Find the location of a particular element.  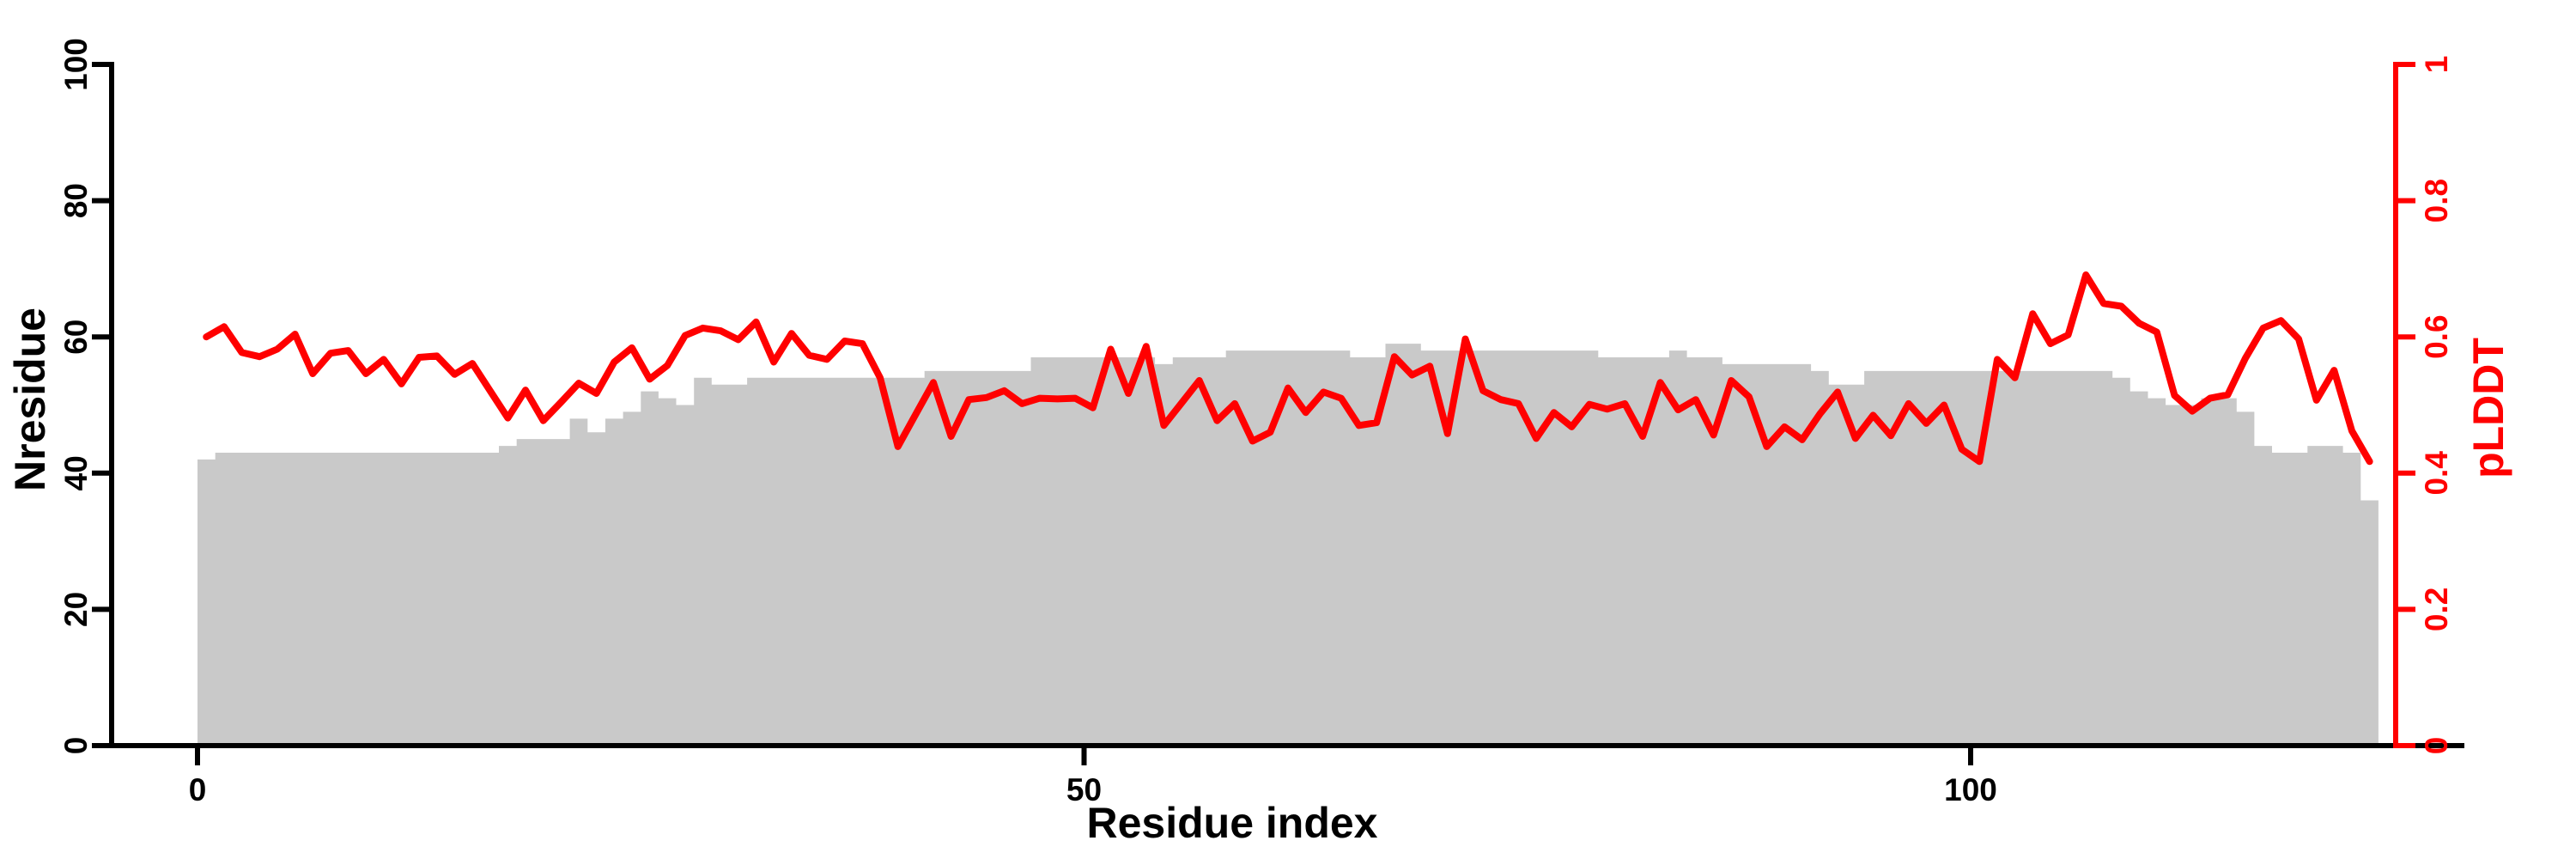

x-tick-label: 50 is located at coordinates (1084, 789).